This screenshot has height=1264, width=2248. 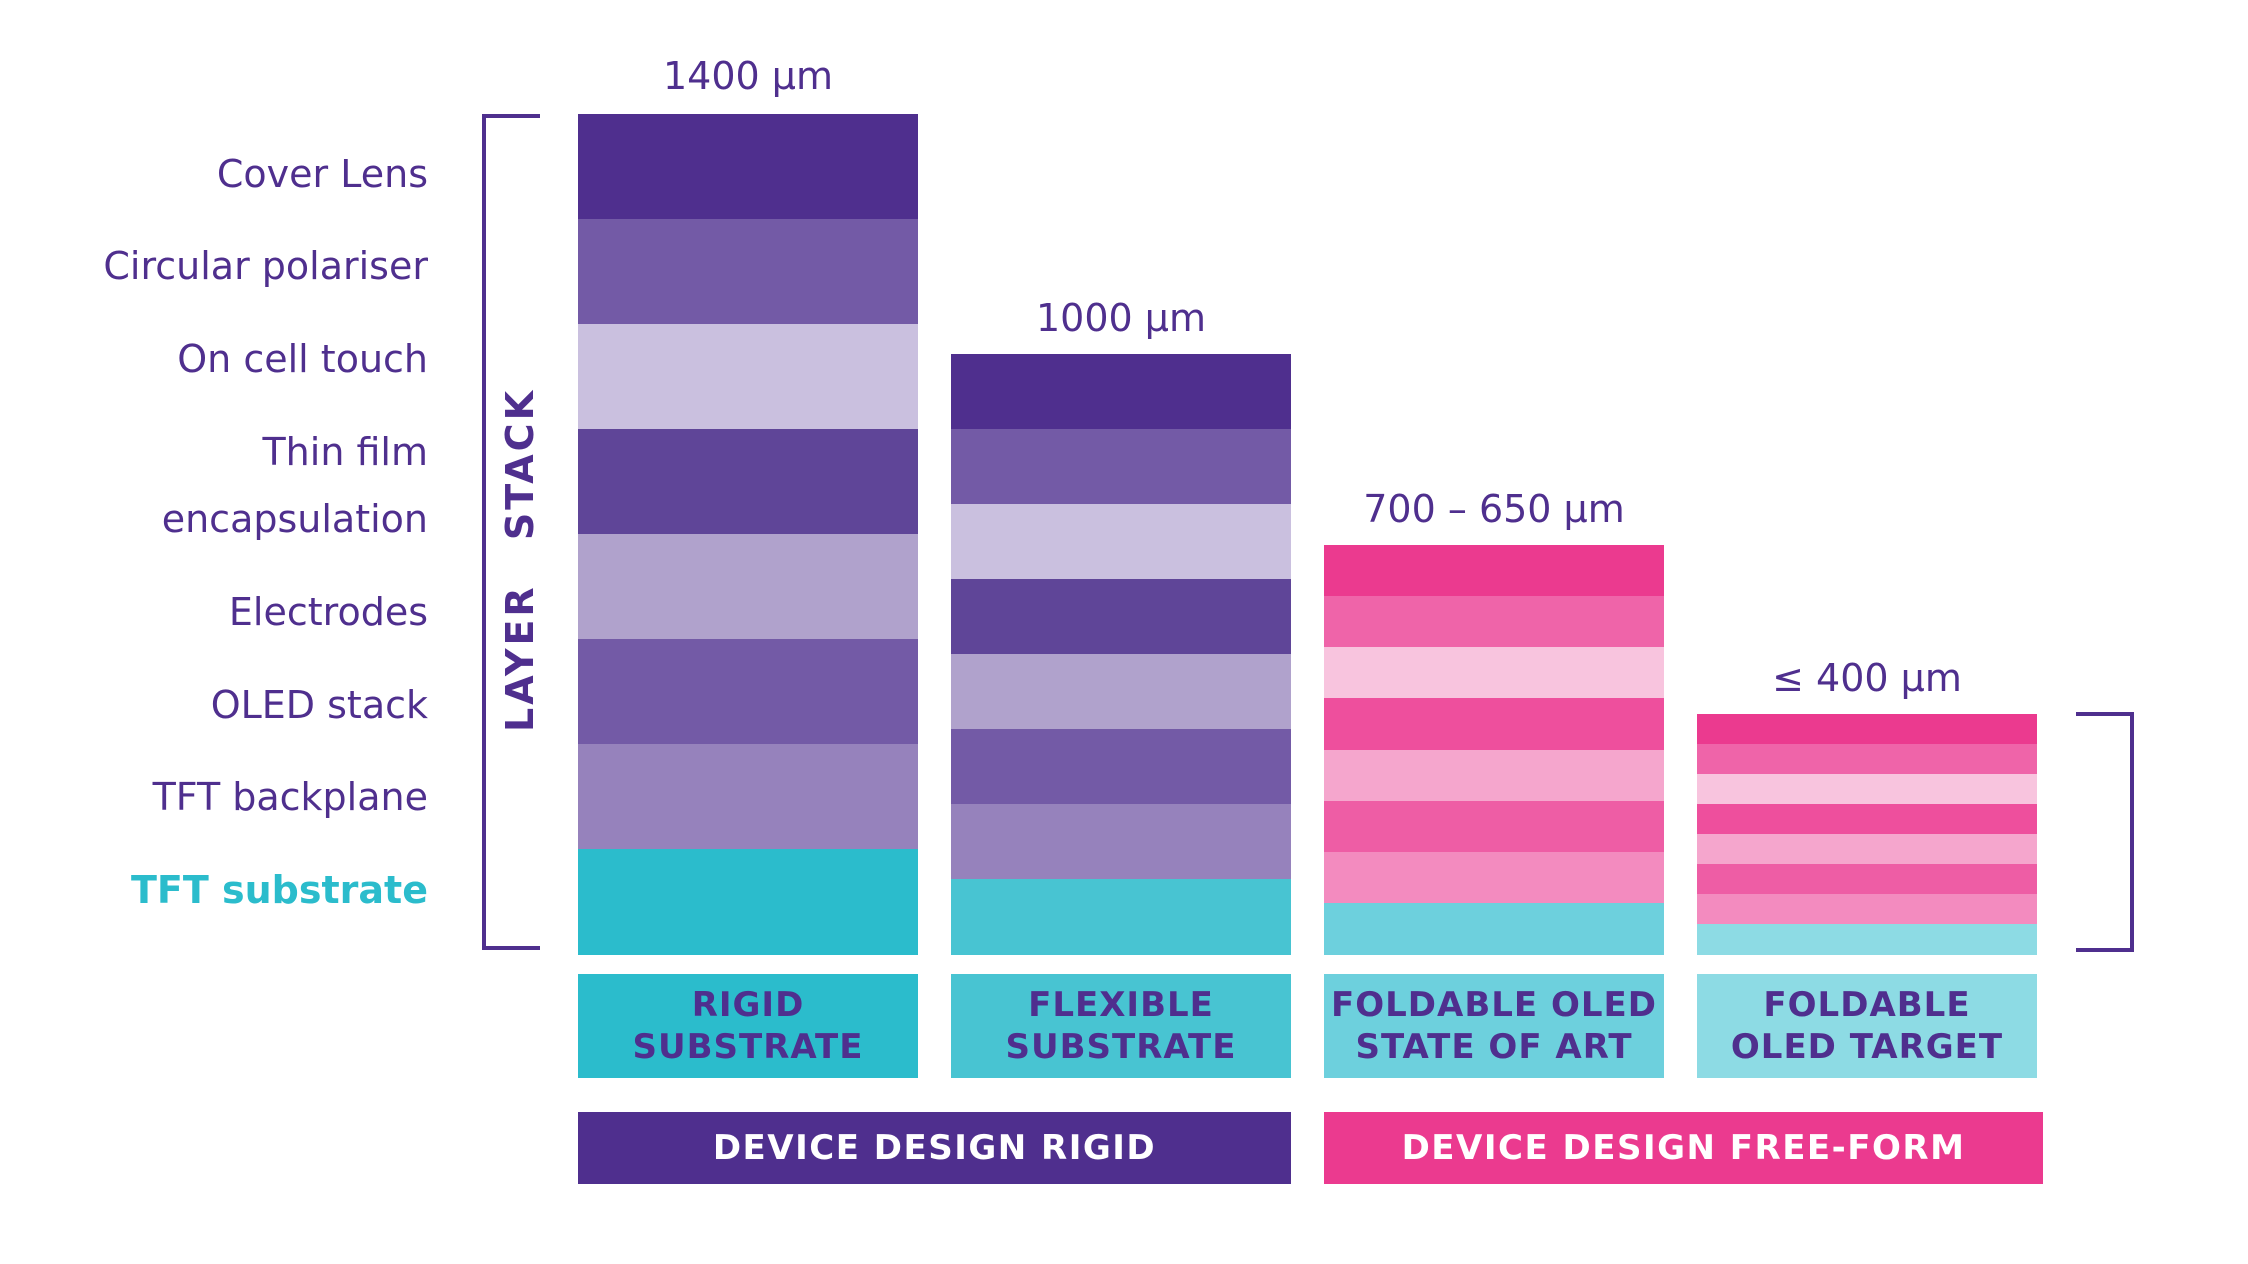 What do you see at coordinates (1121, 1026) in the screenshot?
I see `design-label: FLEXIBLE SUBSTRATE` at bounding box center [1121, 1026].